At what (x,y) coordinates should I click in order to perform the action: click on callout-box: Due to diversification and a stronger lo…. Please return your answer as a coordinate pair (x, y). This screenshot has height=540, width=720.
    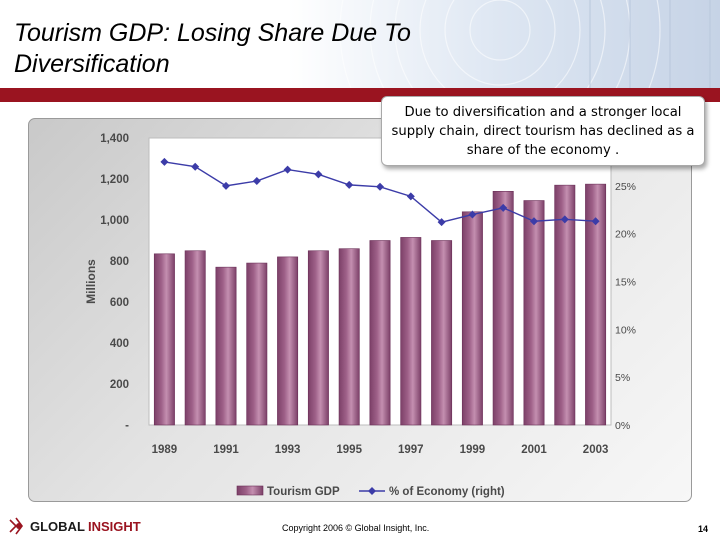
    Looking at the image, I should click on (543, 131).